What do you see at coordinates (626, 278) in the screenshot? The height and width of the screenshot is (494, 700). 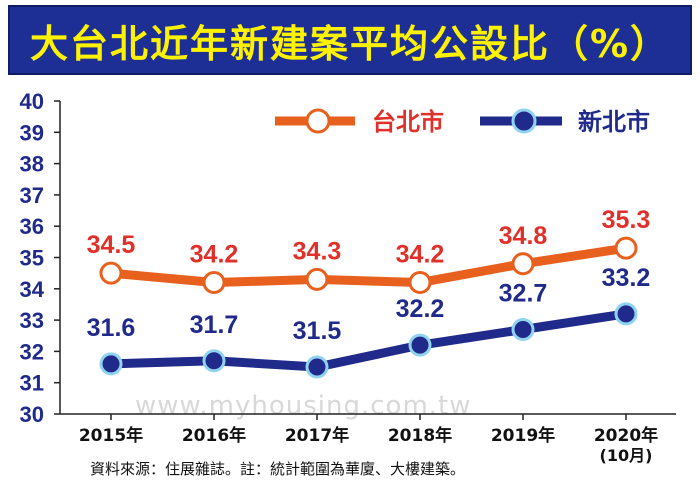 I see `data-label-new-taipei: 33.2` at bounding box center [626, 278].